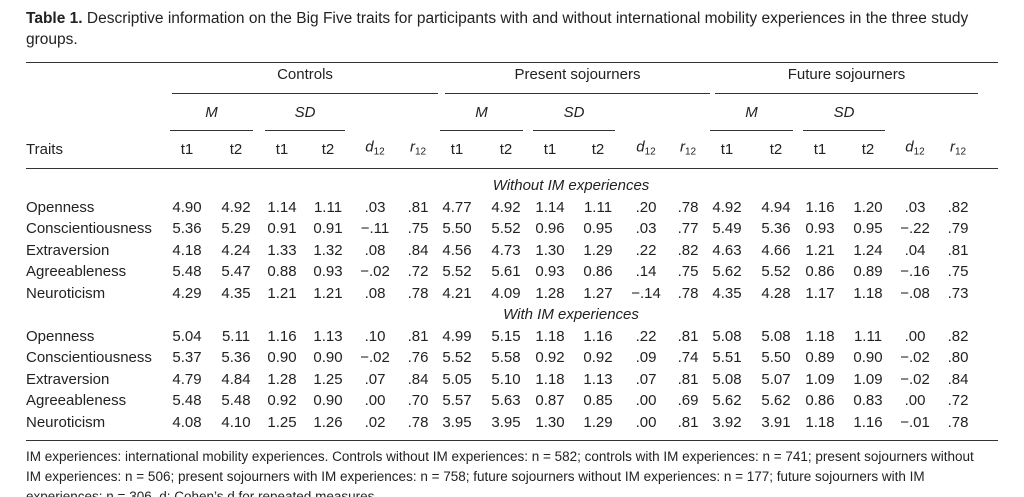 Image resolution: width=1024 pixels, height=497 pixels. I want to click on cell-value: 1.25, so click(328, 379).